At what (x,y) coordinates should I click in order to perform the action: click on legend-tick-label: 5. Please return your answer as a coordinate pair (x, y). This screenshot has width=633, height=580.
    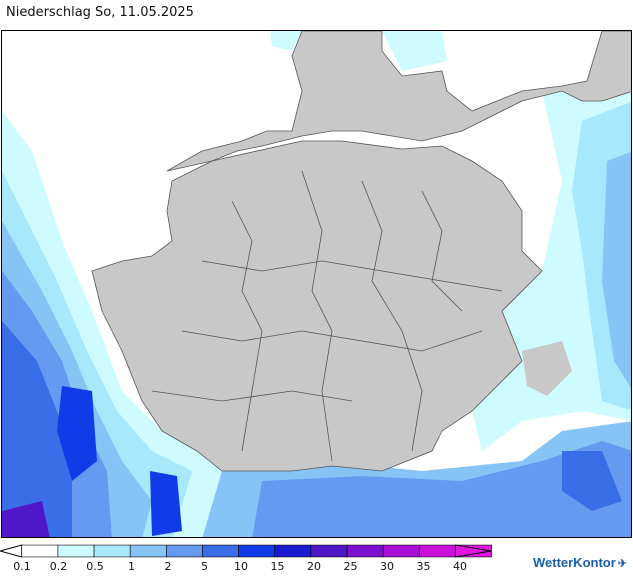
    Looking at the image, I should click on (204, 566).